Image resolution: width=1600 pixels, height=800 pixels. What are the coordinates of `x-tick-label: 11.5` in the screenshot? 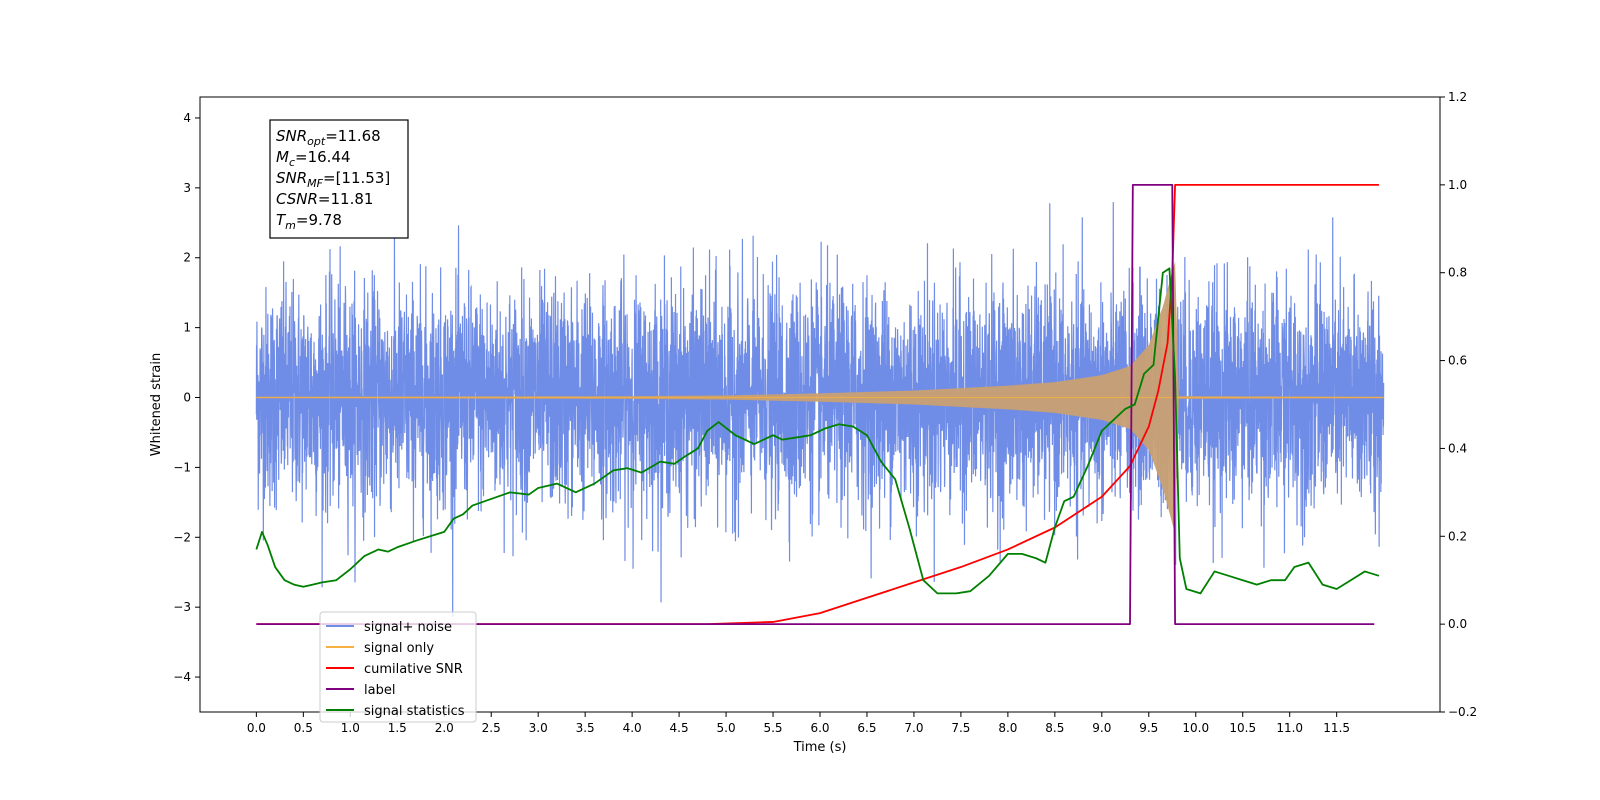 It's located at (1336, 728).